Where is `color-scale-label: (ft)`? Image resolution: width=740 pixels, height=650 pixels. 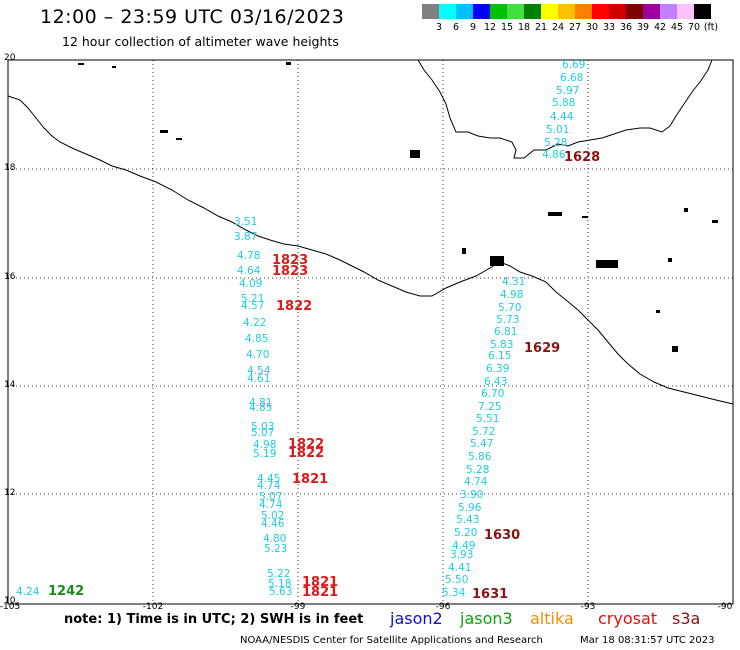
color-scale-label: (ft) is located at coordinates (711, 27).